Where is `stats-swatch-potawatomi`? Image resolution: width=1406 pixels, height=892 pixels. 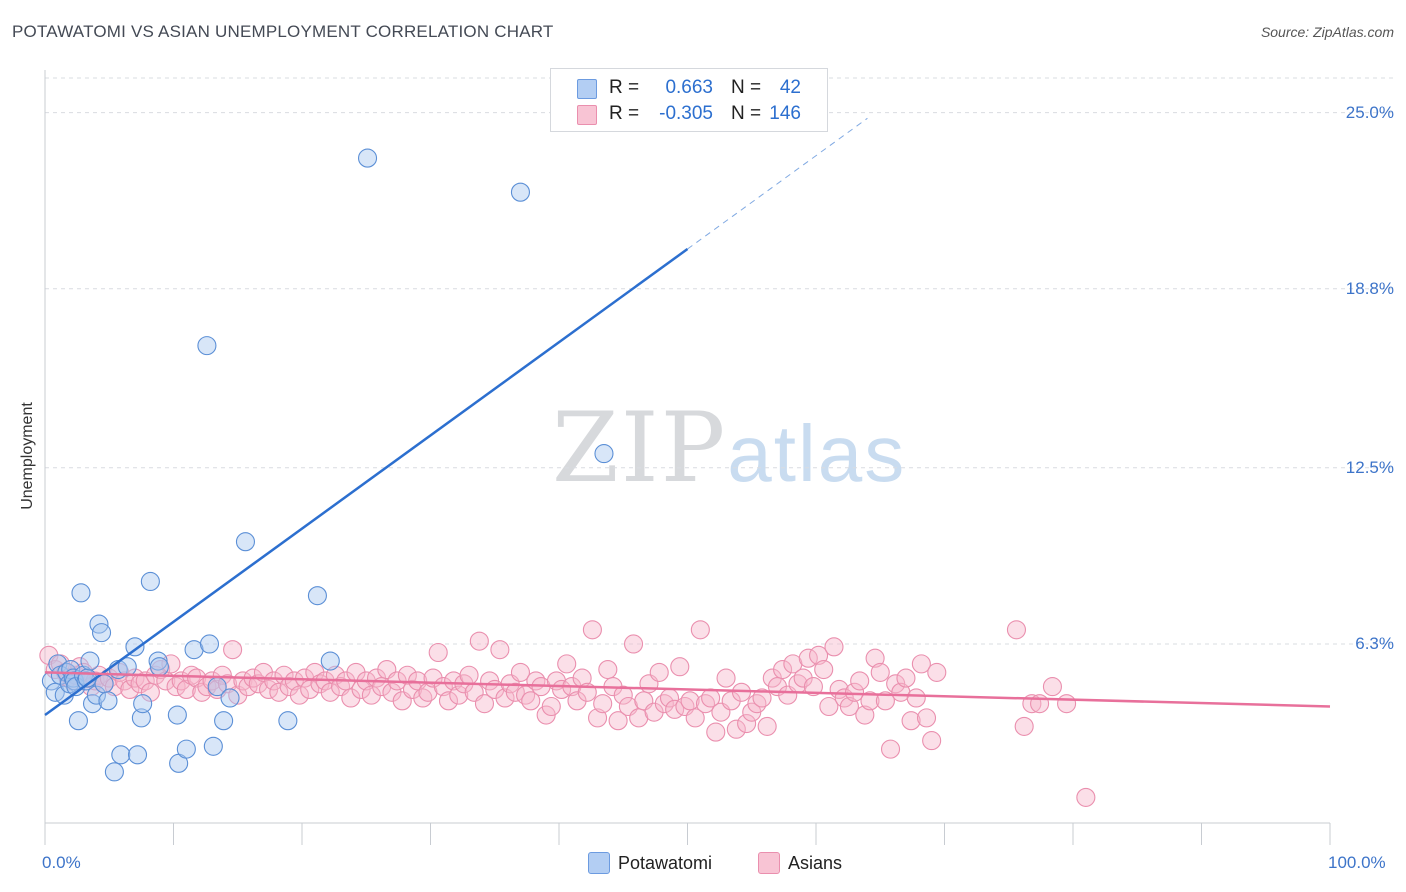
stats-swatch-potawatomi is located at coordinates (587, 89).